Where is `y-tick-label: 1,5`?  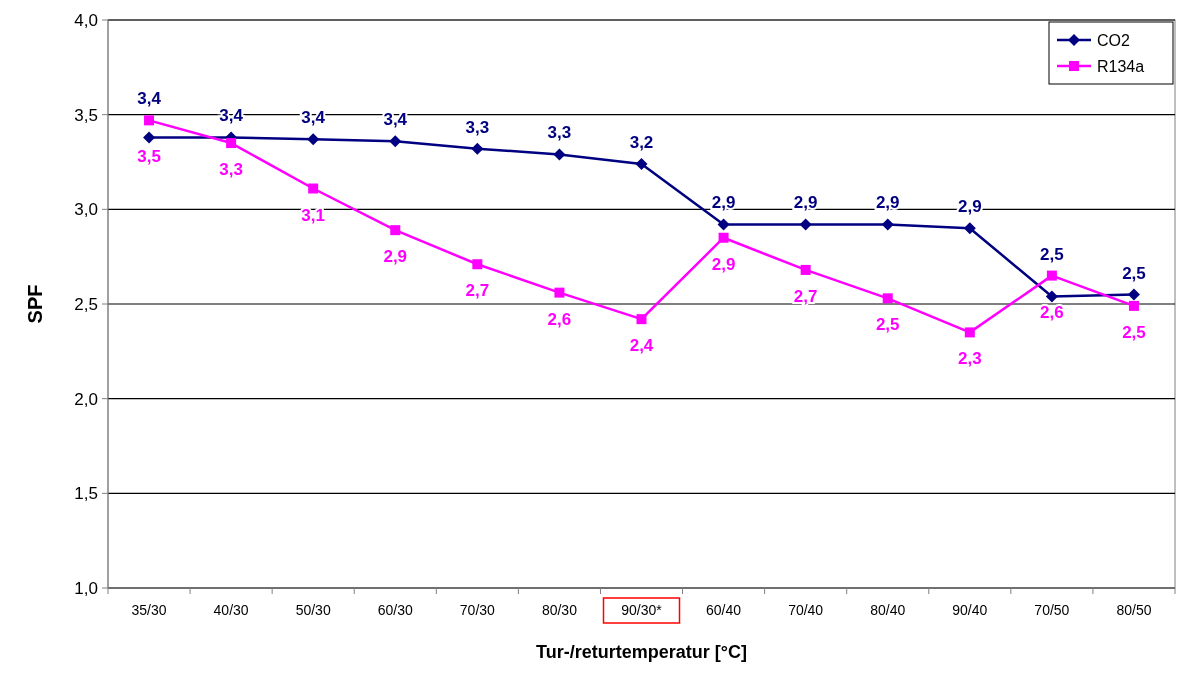 y-tick-label: 1,5 is located at coordinates (86, 494).